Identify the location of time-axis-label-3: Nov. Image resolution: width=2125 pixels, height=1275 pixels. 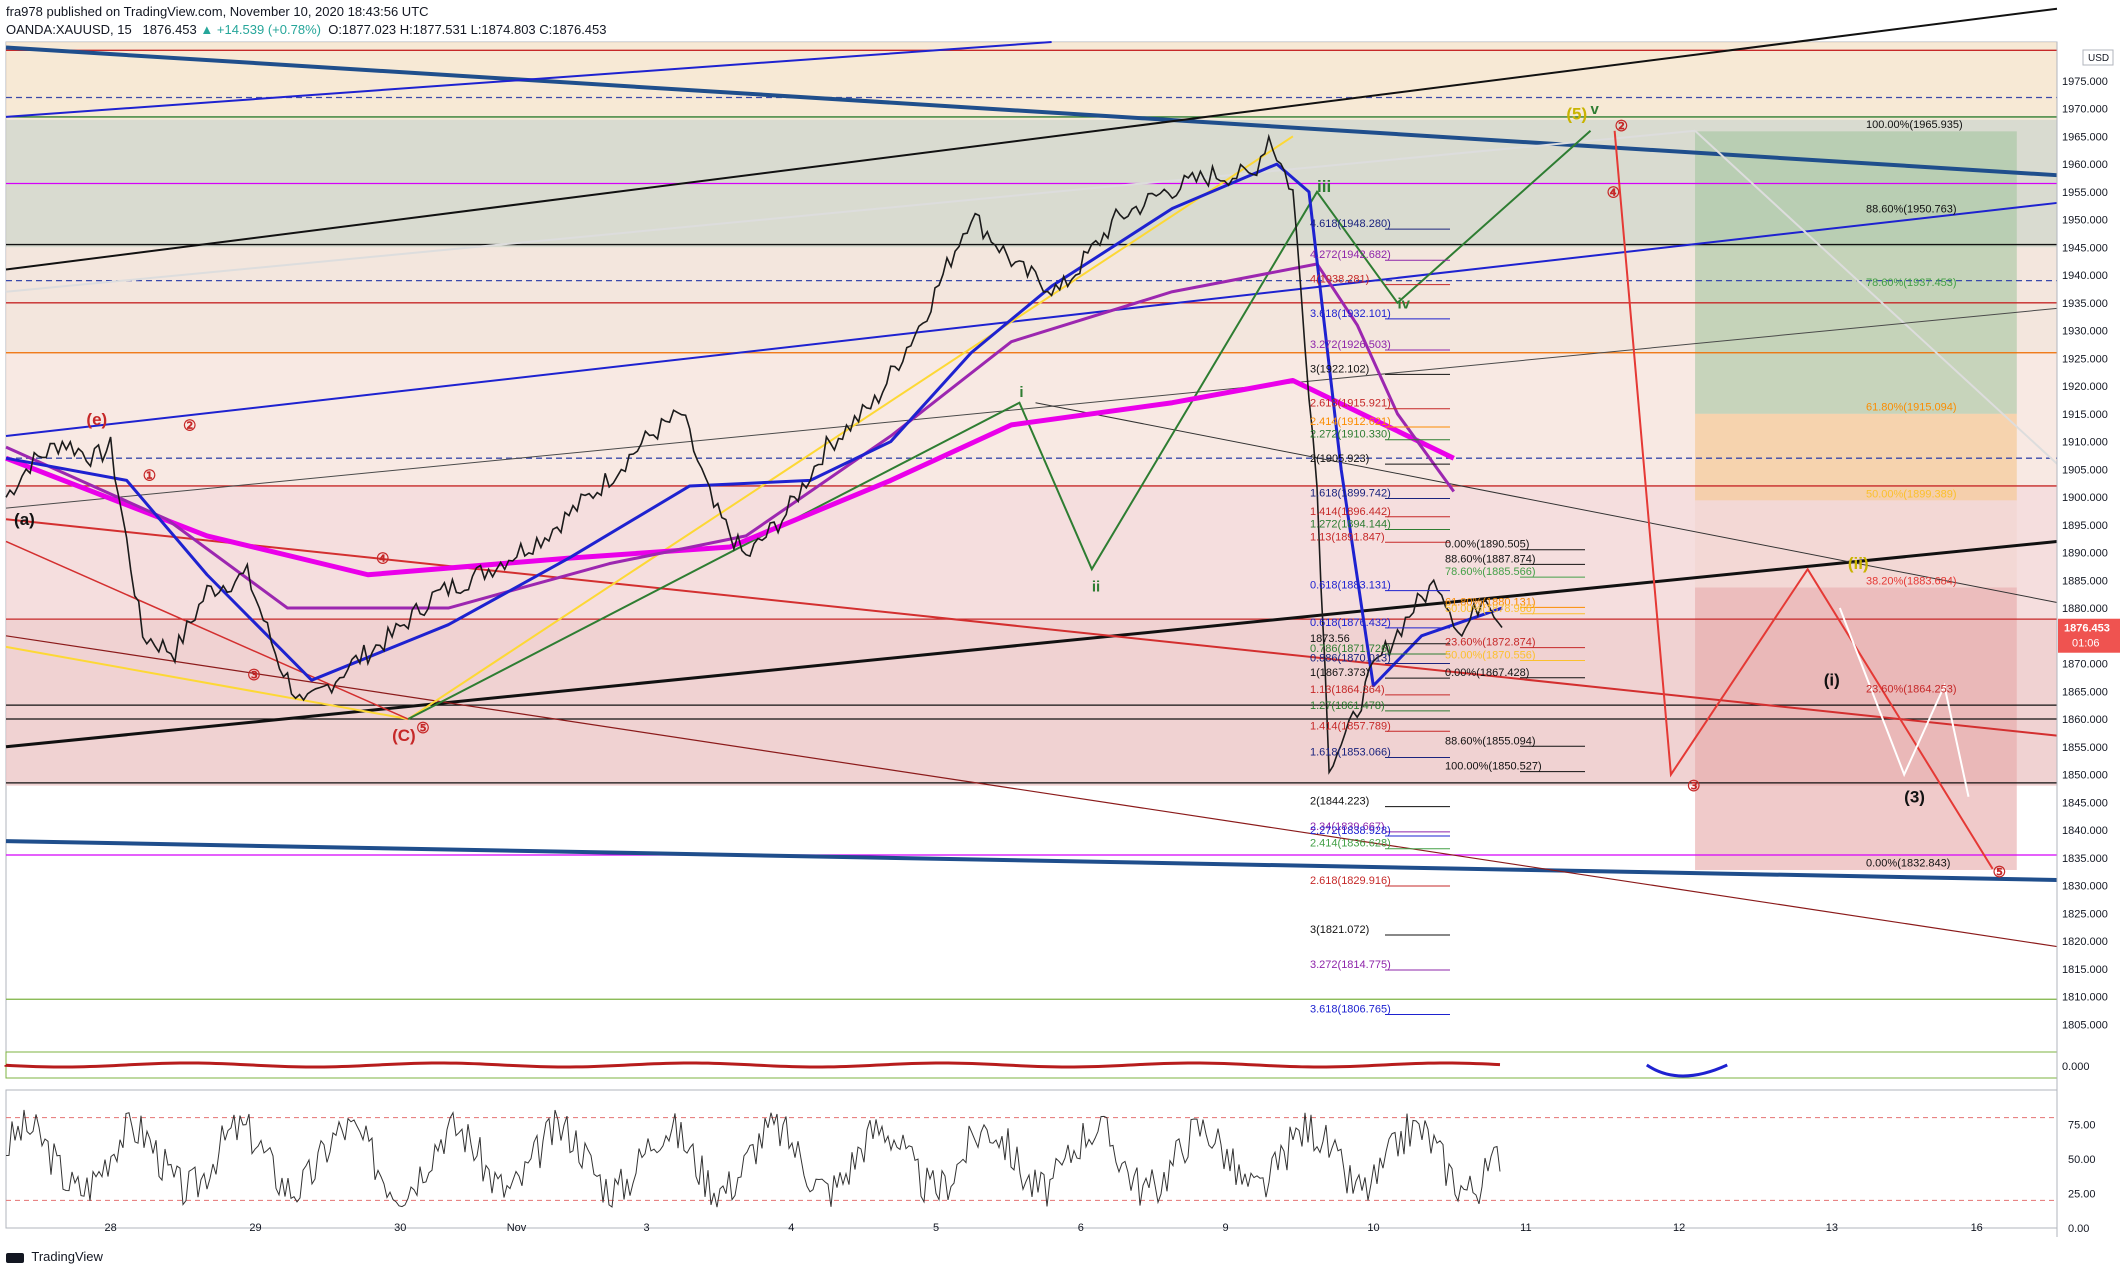
(517, 1228).